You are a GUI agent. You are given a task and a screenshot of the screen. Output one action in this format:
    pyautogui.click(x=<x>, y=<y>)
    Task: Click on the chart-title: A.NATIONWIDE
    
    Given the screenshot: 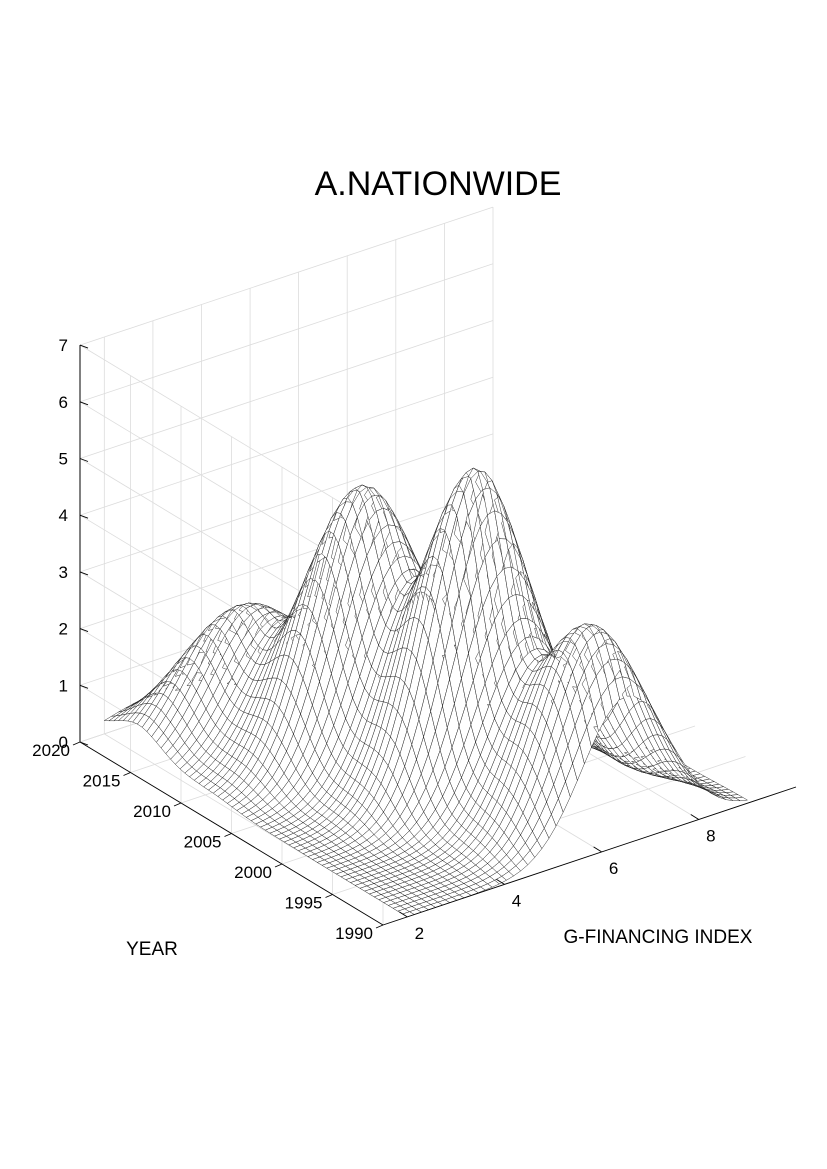 What is the action you would take?
    pyautogui.click(x=438, y=184)
    